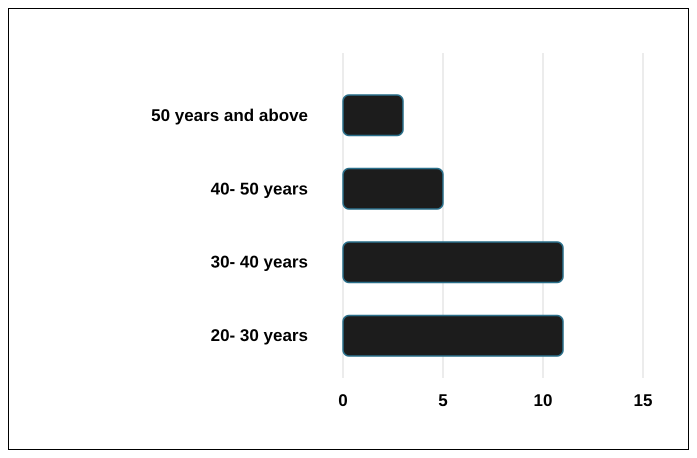 This screenshot has height=458, width=697. Describe the element at coordinates (229, 115) in the screenshot. I see `y-tick-label: 50 years and above` at that location.